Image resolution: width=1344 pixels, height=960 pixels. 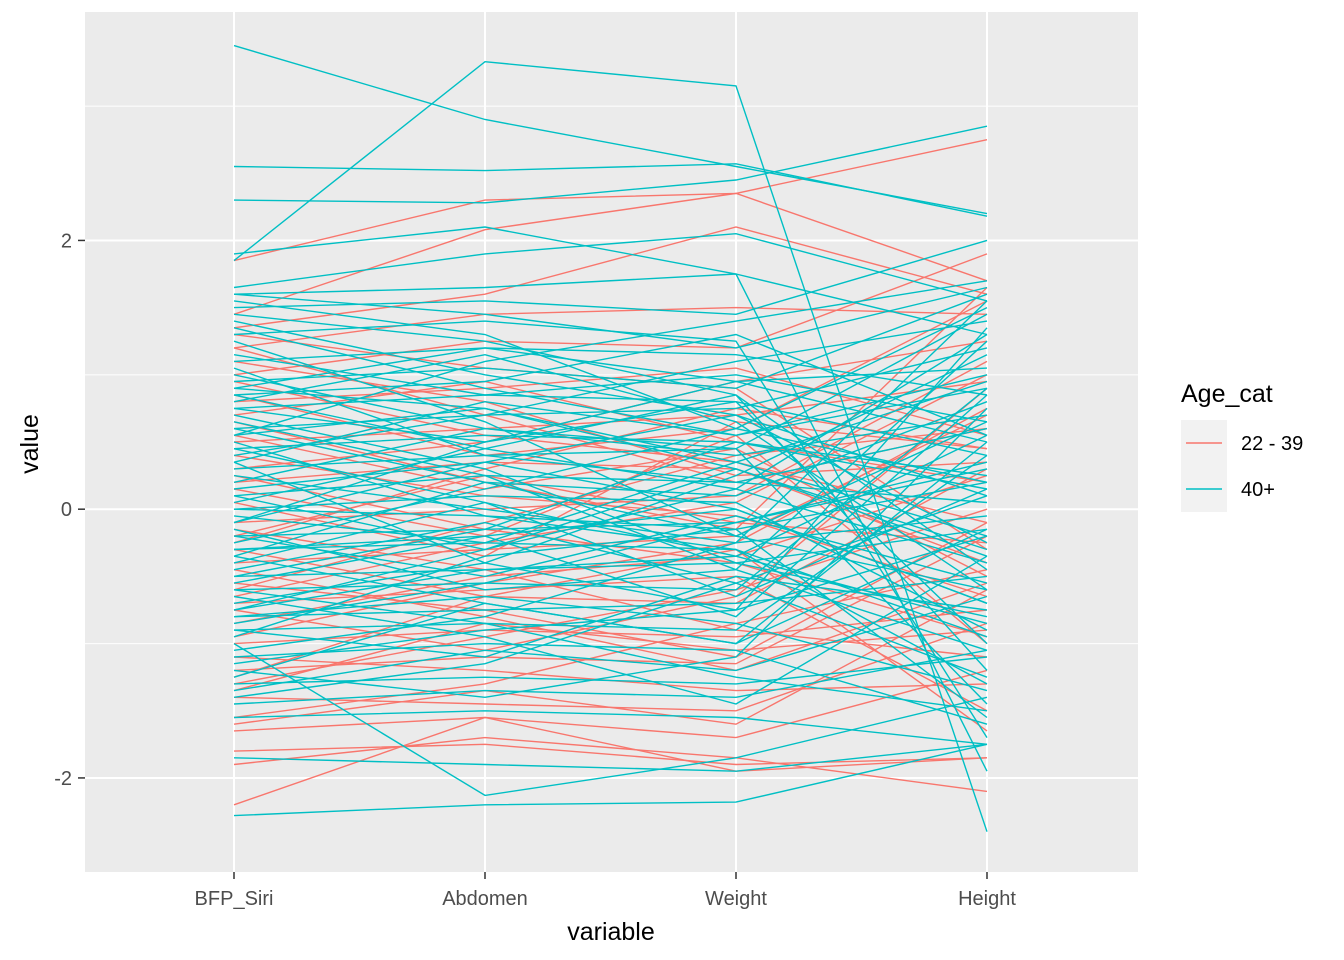 What do you see at coordinates (63, 779) in the screenshot?
I see `y-tick-label: -2` at bounding box center [63, 779].